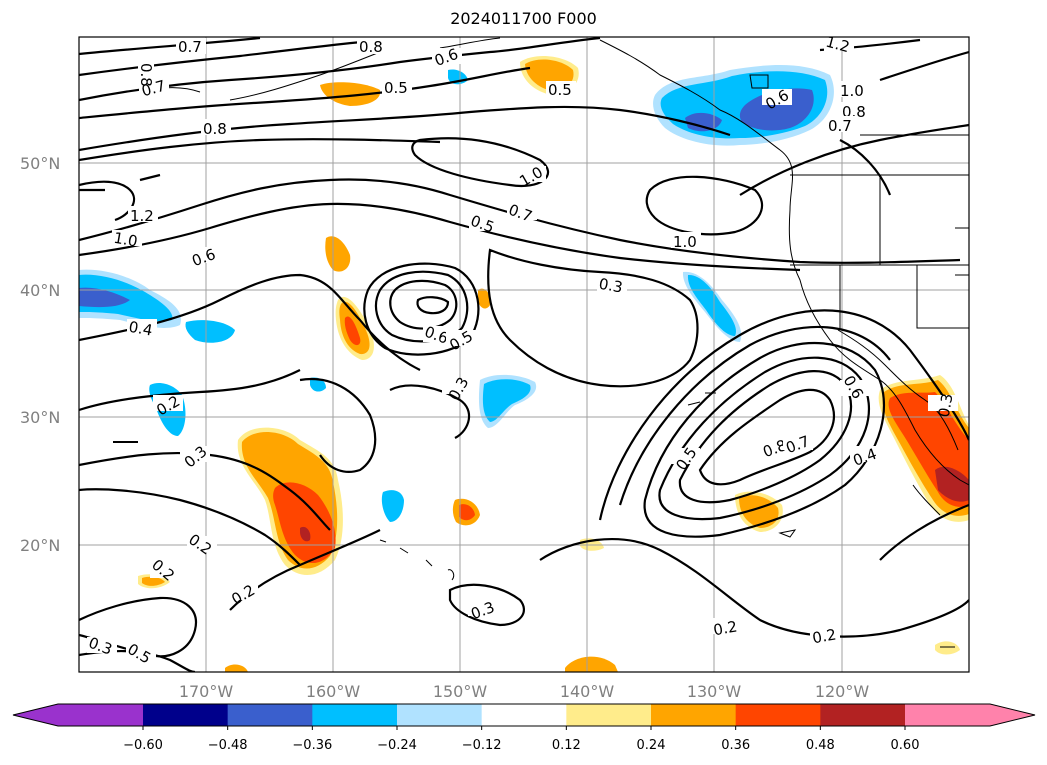 The height and width of the screenshot is (765, 1047). I want to click on contour-label: 0.4, so click(140, 329).